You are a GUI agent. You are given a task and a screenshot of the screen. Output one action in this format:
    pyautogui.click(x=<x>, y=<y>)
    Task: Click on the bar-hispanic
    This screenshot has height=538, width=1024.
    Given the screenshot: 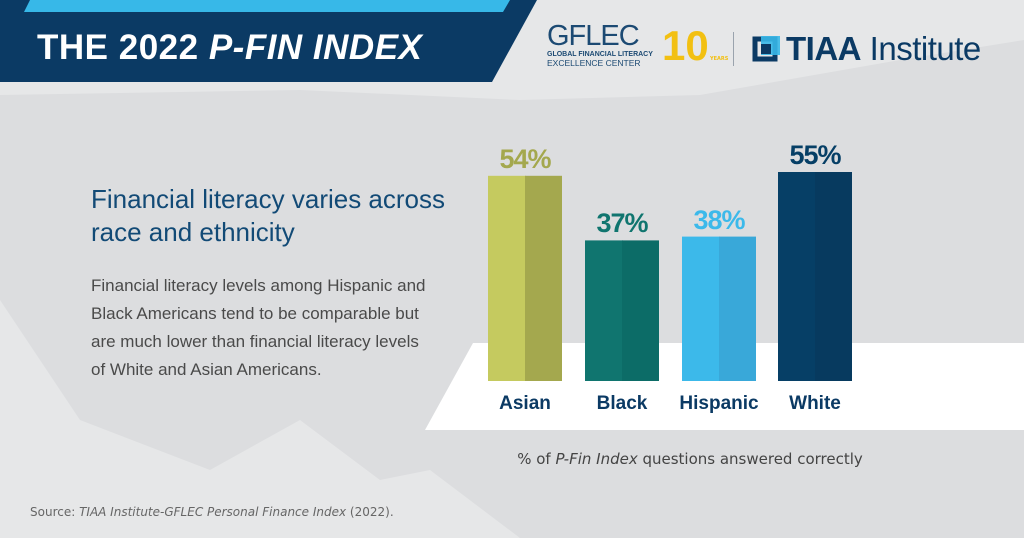 What is the action you would take?
    pyautogui.click(x=719, y=308)
    